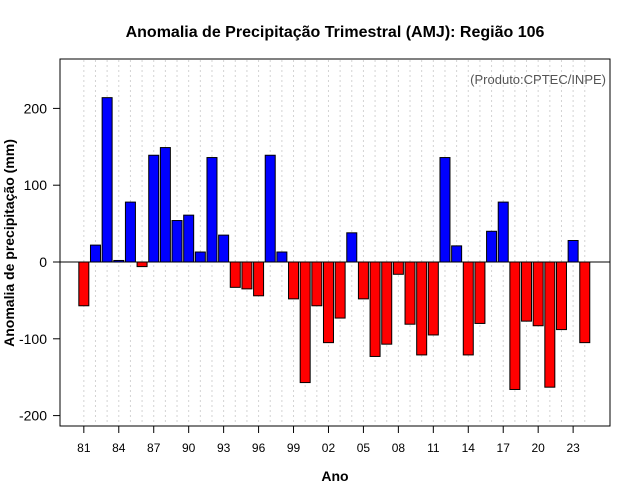 The height and width of the screenshot is (500, 640). What do you see at coordinates (375, 309) in the screenshot?
I see `bar-2006` at bounding box center [375, 309].